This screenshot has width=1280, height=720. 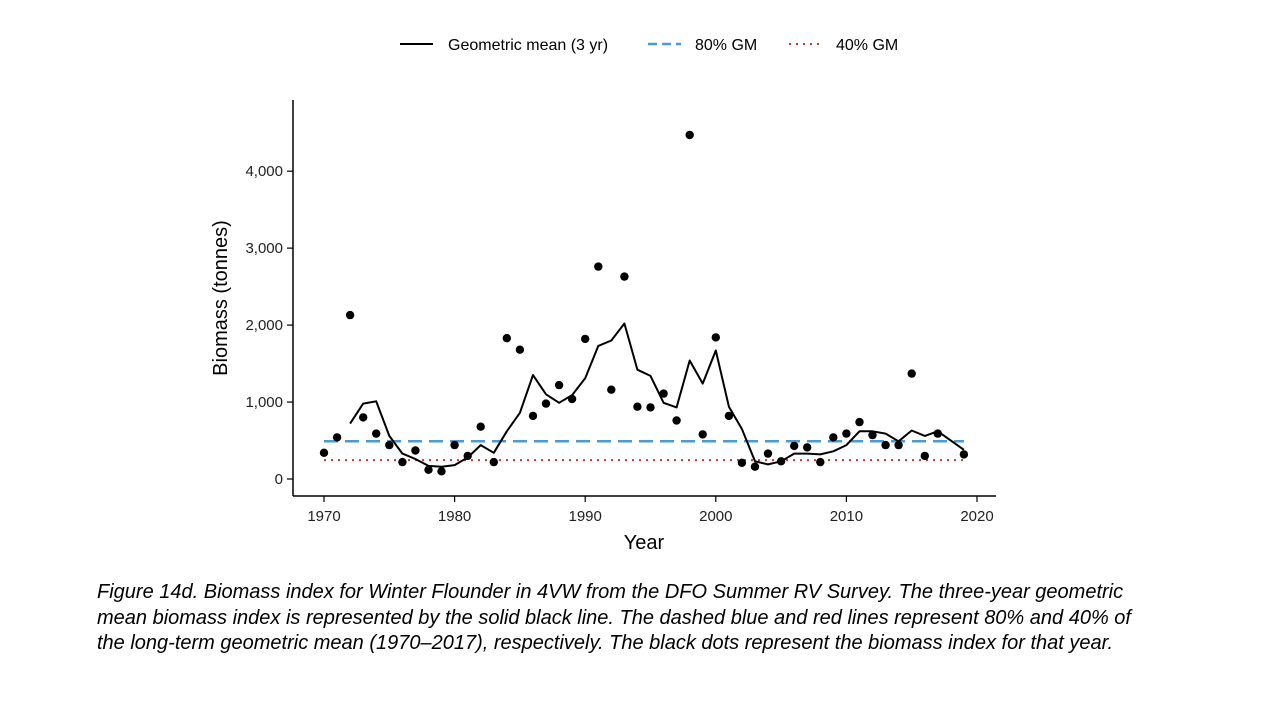 What do you see at coordinates (441, 471) in the screenshot?
I see `data-point-1979` at bounding box center [441, 471].